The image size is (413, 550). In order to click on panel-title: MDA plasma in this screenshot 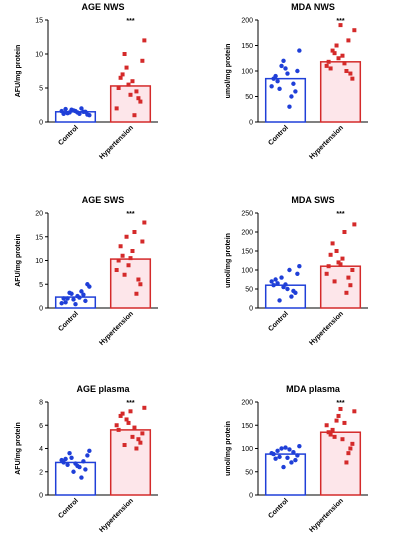, I will do `click(313, 389)`.